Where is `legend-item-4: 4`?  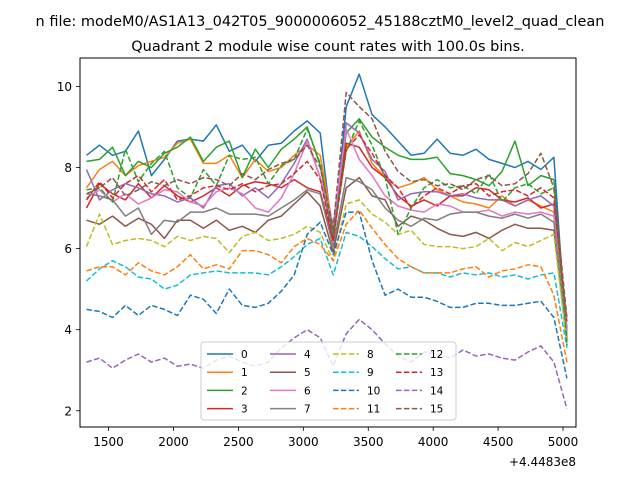 legend-item-4: 4 is located at coordinates (290, 355).